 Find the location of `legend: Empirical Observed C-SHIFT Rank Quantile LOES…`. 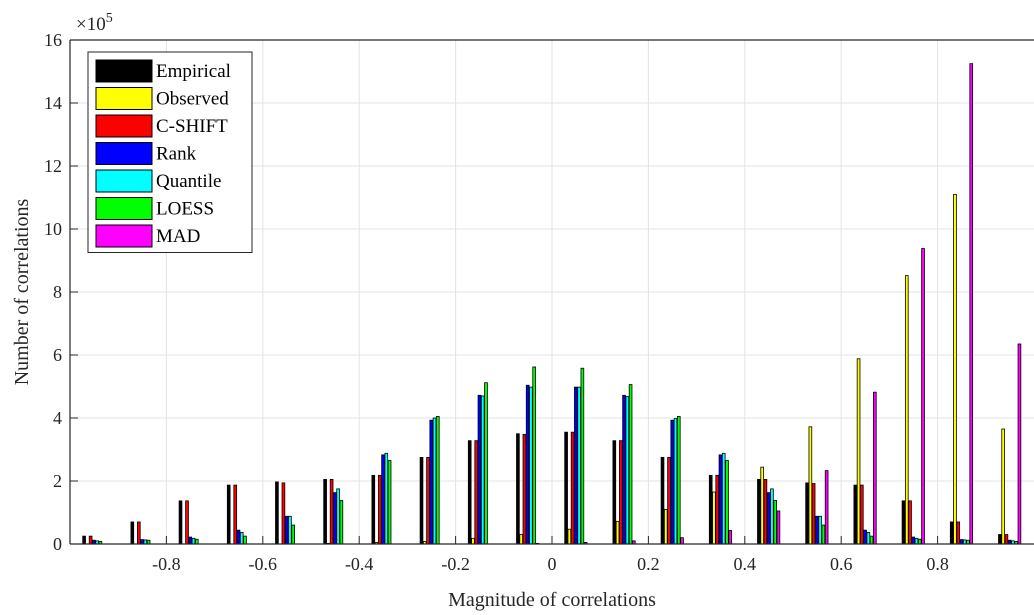

legend: Empirical Observed C-SHIFT Rank Quantile LOES… is located at coordinates (170, 152).